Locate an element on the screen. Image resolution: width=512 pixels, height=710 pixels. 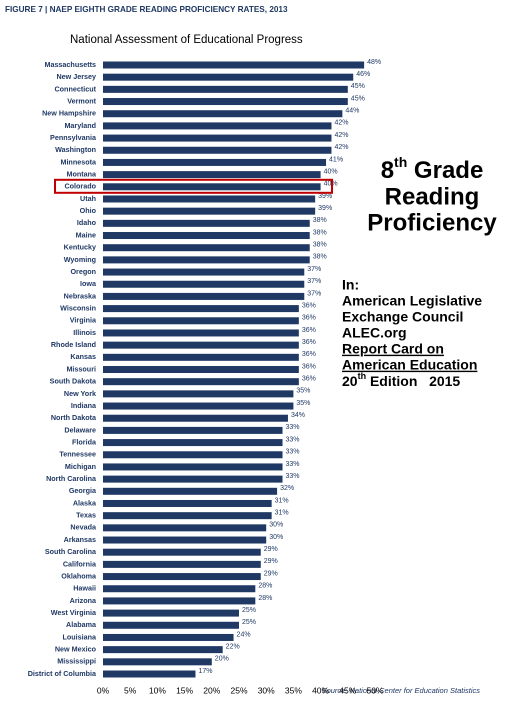
y-tick-label: Nevada is located at coordinates (83, 527).